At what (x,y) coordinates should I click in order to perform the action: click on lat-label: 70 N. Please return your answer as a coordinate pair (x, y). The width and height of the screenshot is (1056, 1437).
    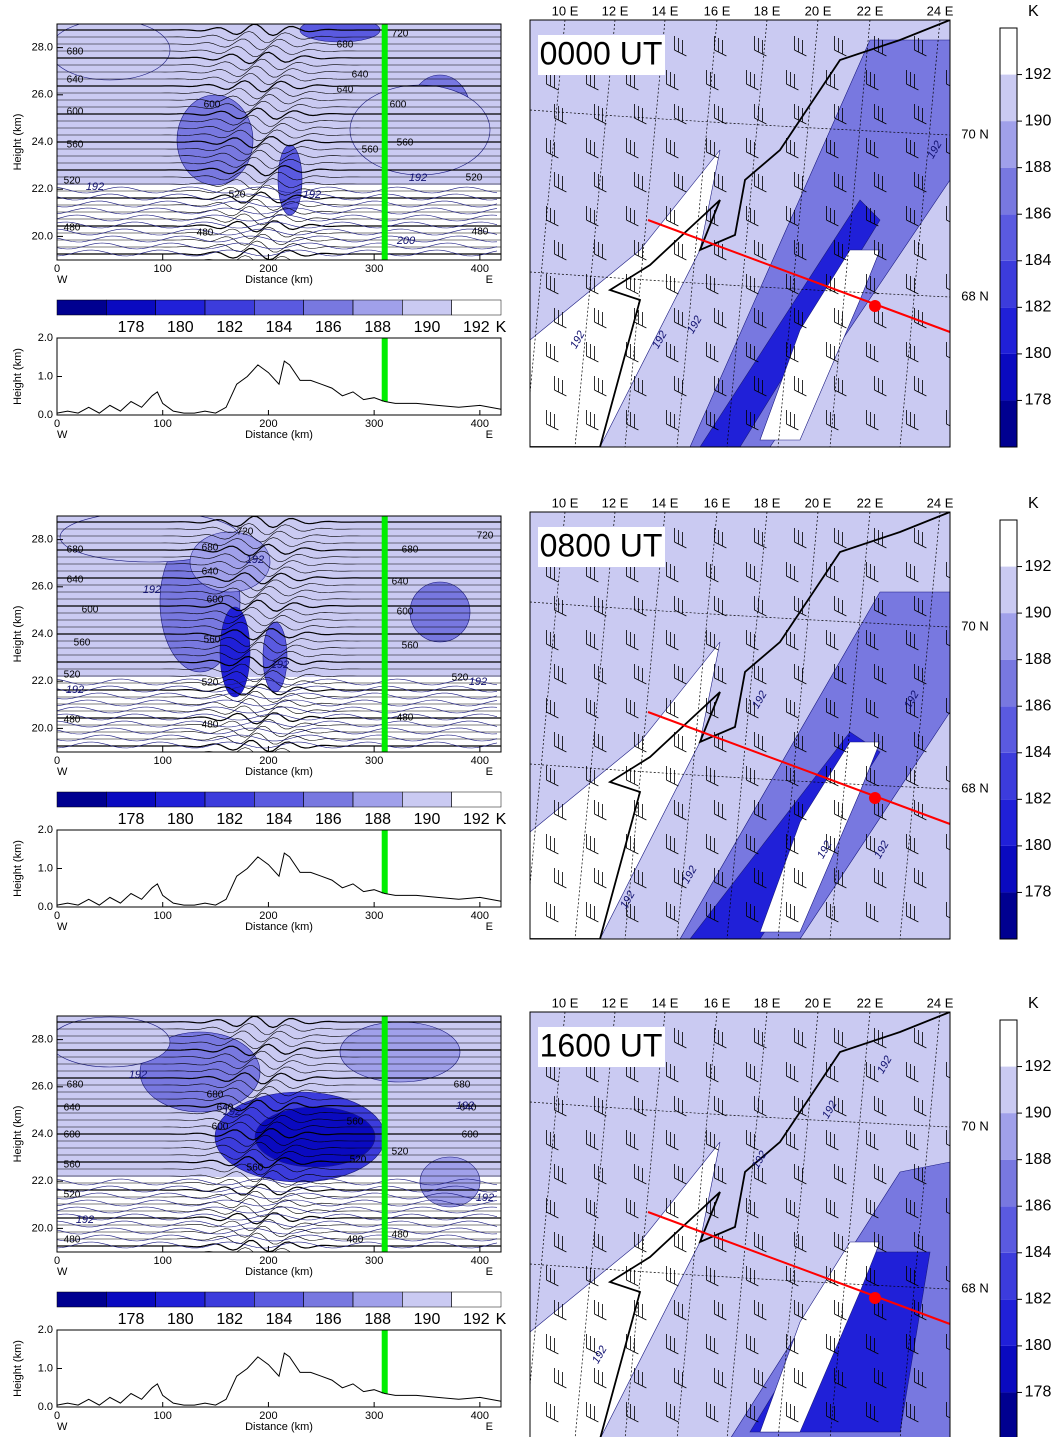
    Looking at the image, I should click on (974, 1125).